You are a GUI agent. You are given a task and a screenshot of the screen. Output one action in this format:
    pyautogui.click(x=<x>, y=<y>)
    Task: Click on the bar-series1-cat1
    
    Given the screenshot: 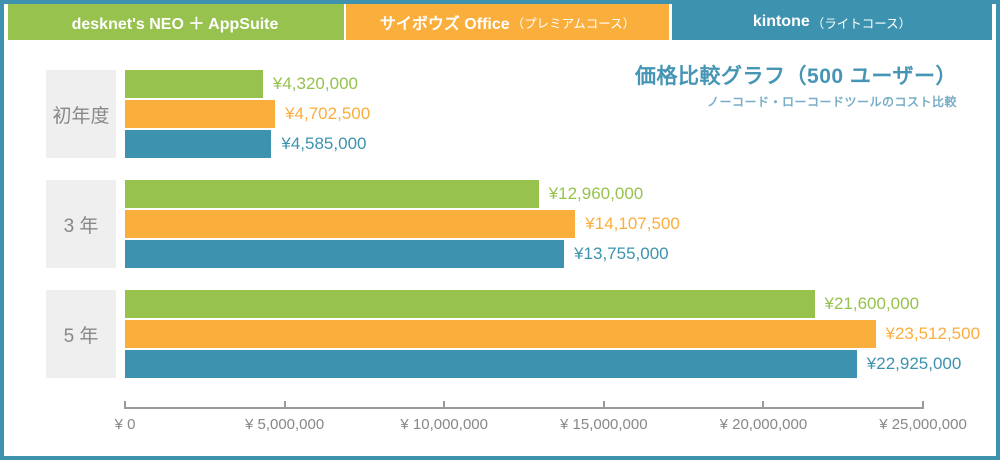 What is the action you would take?
    pyautogui.click(x=350, y=224)
    